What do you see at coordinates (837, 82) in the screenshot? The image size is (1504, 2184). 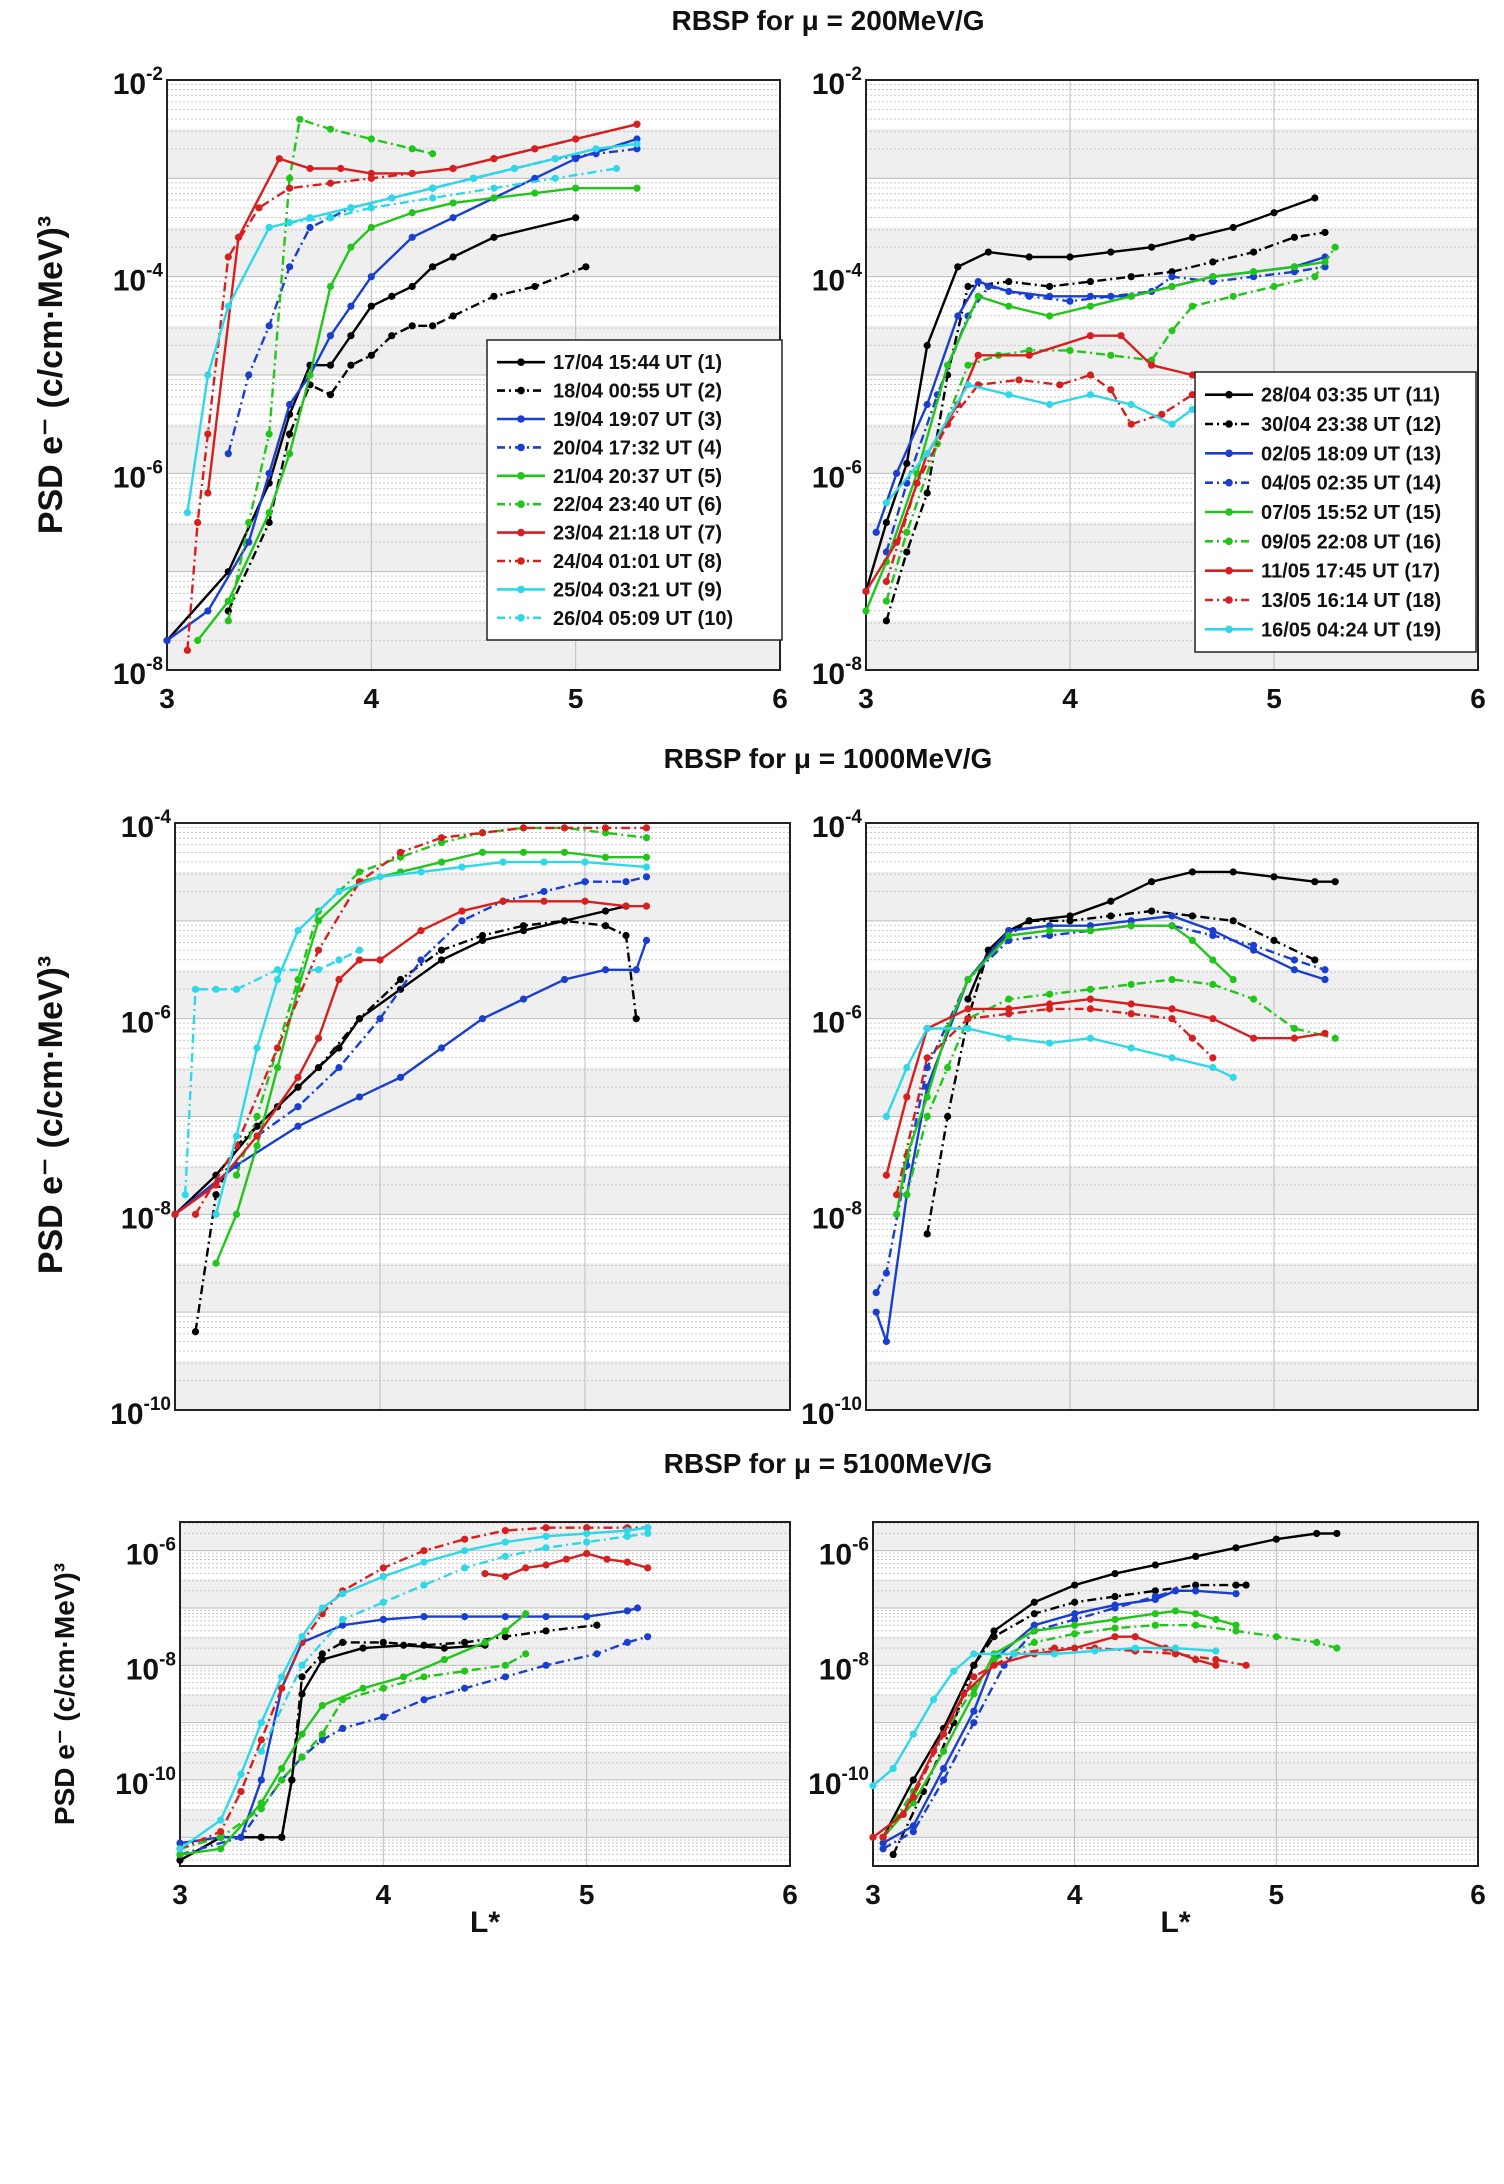 I see `y-tick-label: 10⁻²` at bounding box center [837, 82].